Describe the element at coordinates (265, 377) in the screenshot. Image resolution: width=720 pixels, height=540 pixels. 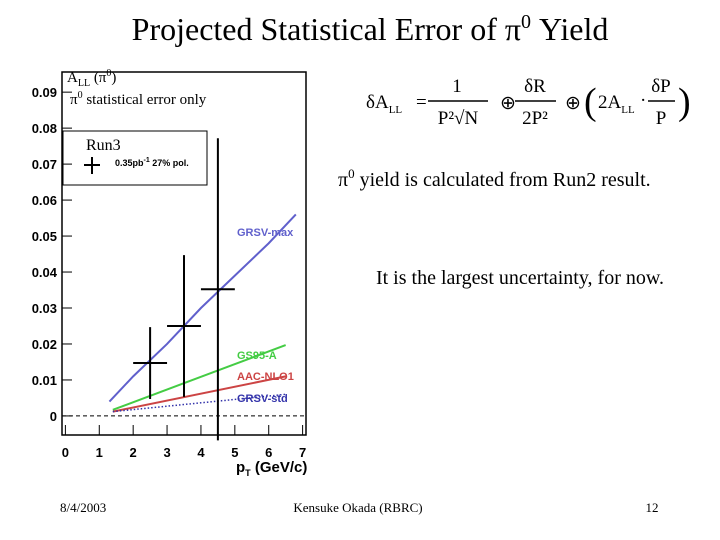
I see `series-label: AAC-NLO1` at that location.